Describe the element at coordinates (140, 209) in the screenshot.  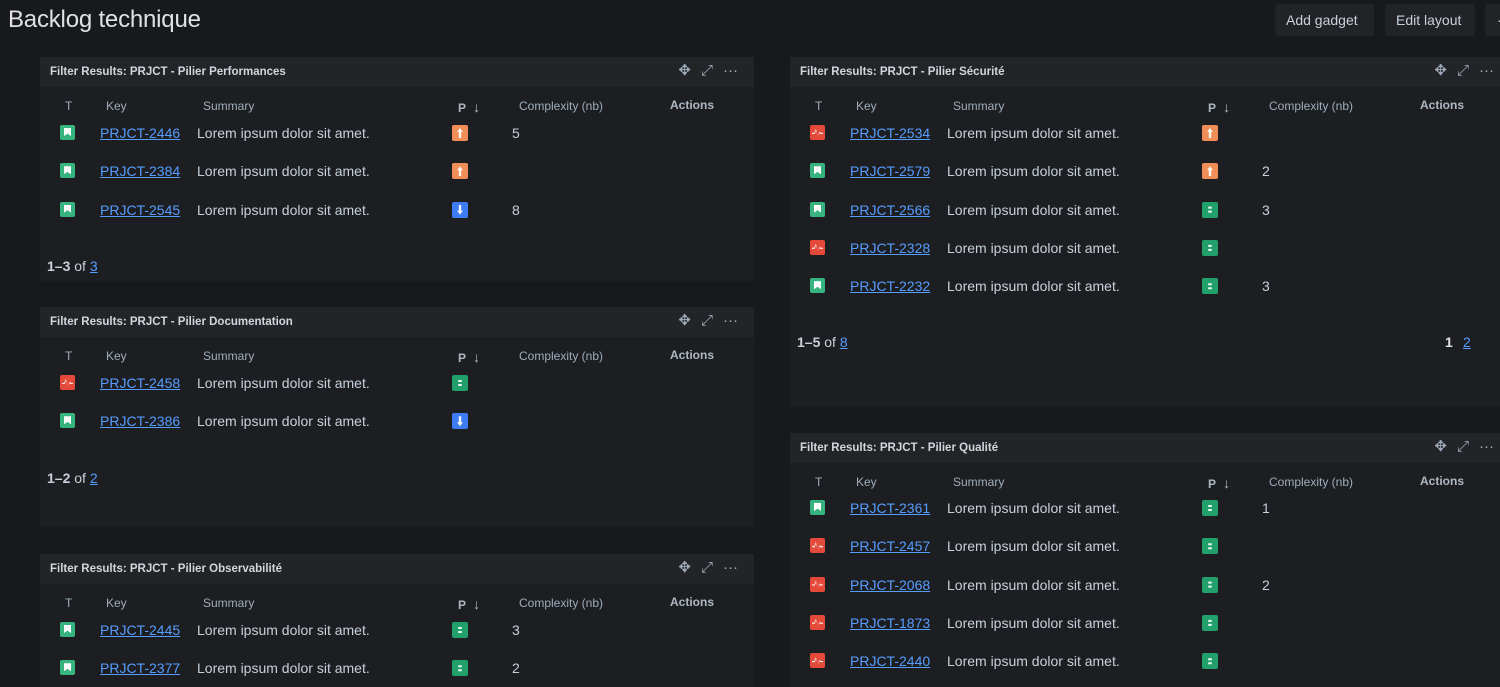
I see `issue-key-link: PRJCT-2545` at that location.